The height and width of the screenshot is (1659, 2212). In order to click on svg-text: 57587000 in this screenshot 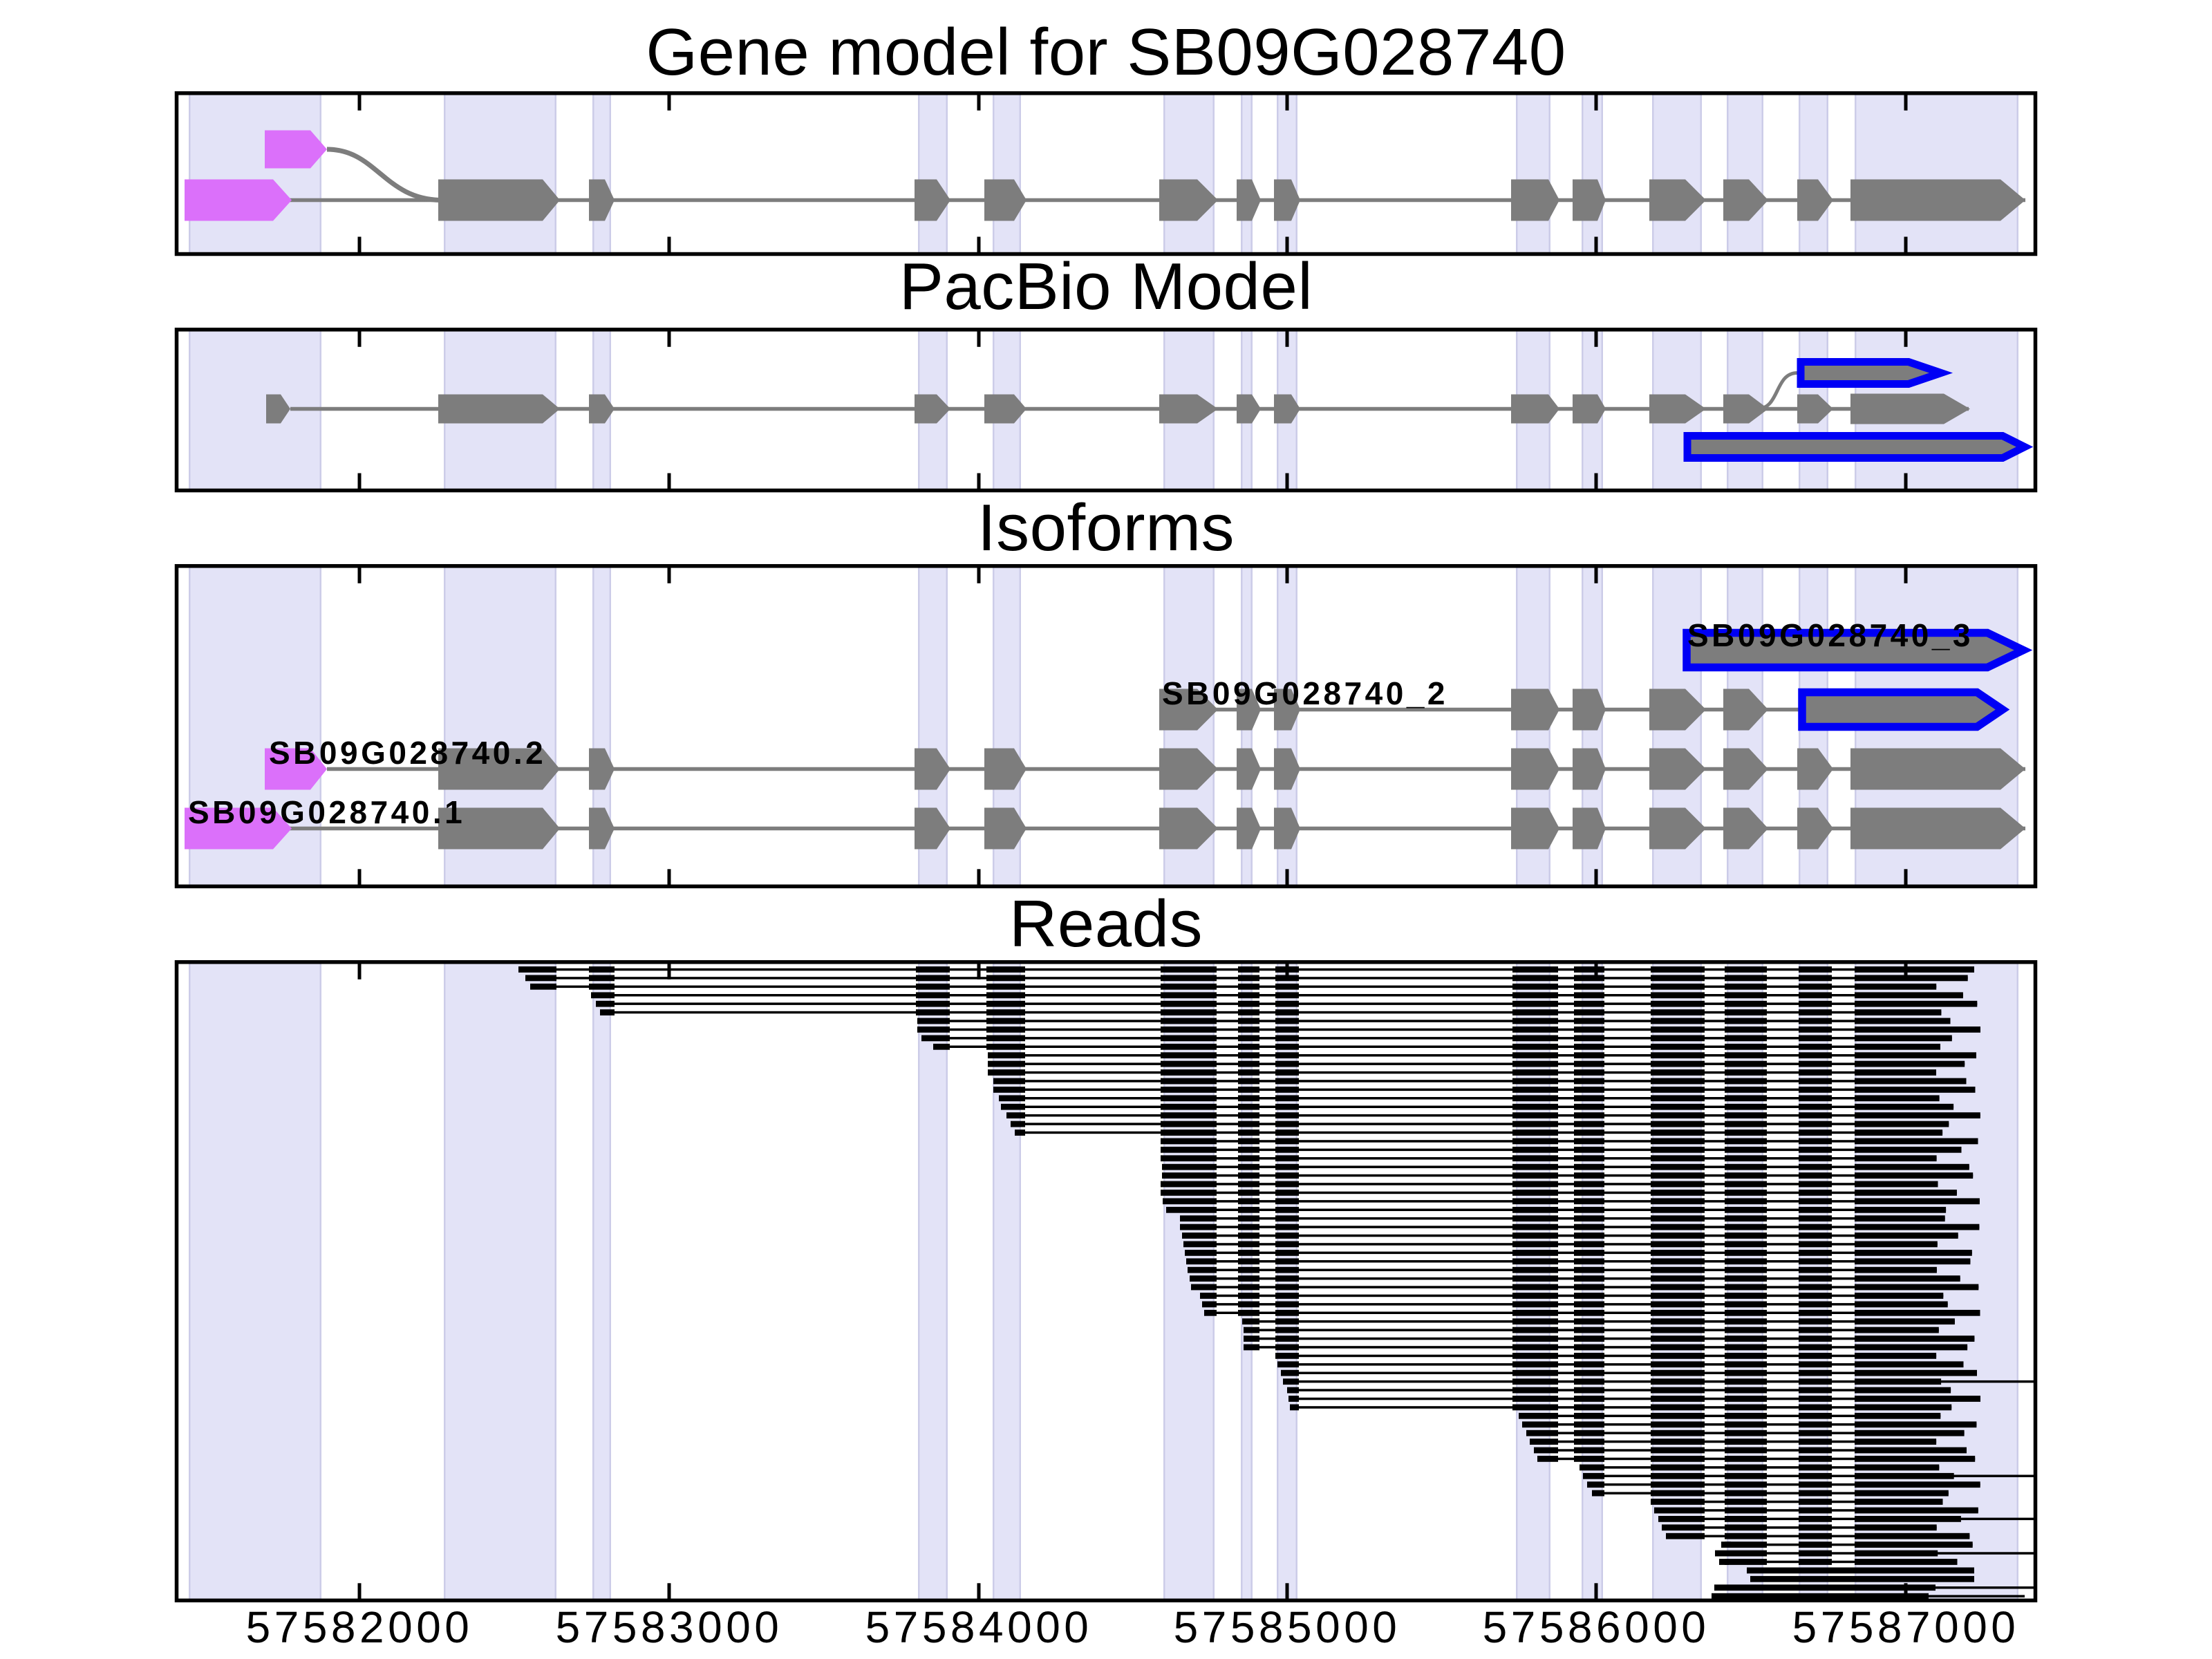, I will do `click(1906, 1627)`.